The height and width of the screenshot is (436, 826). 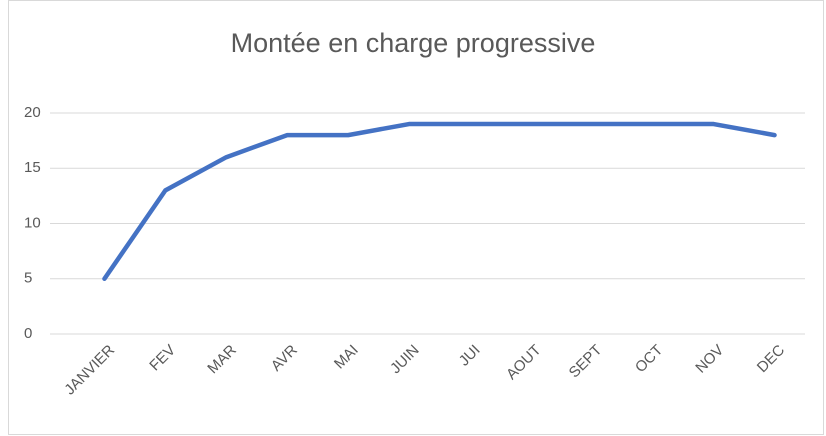 I want to click on y-tick-label: 15, so click(x=32, y=167).